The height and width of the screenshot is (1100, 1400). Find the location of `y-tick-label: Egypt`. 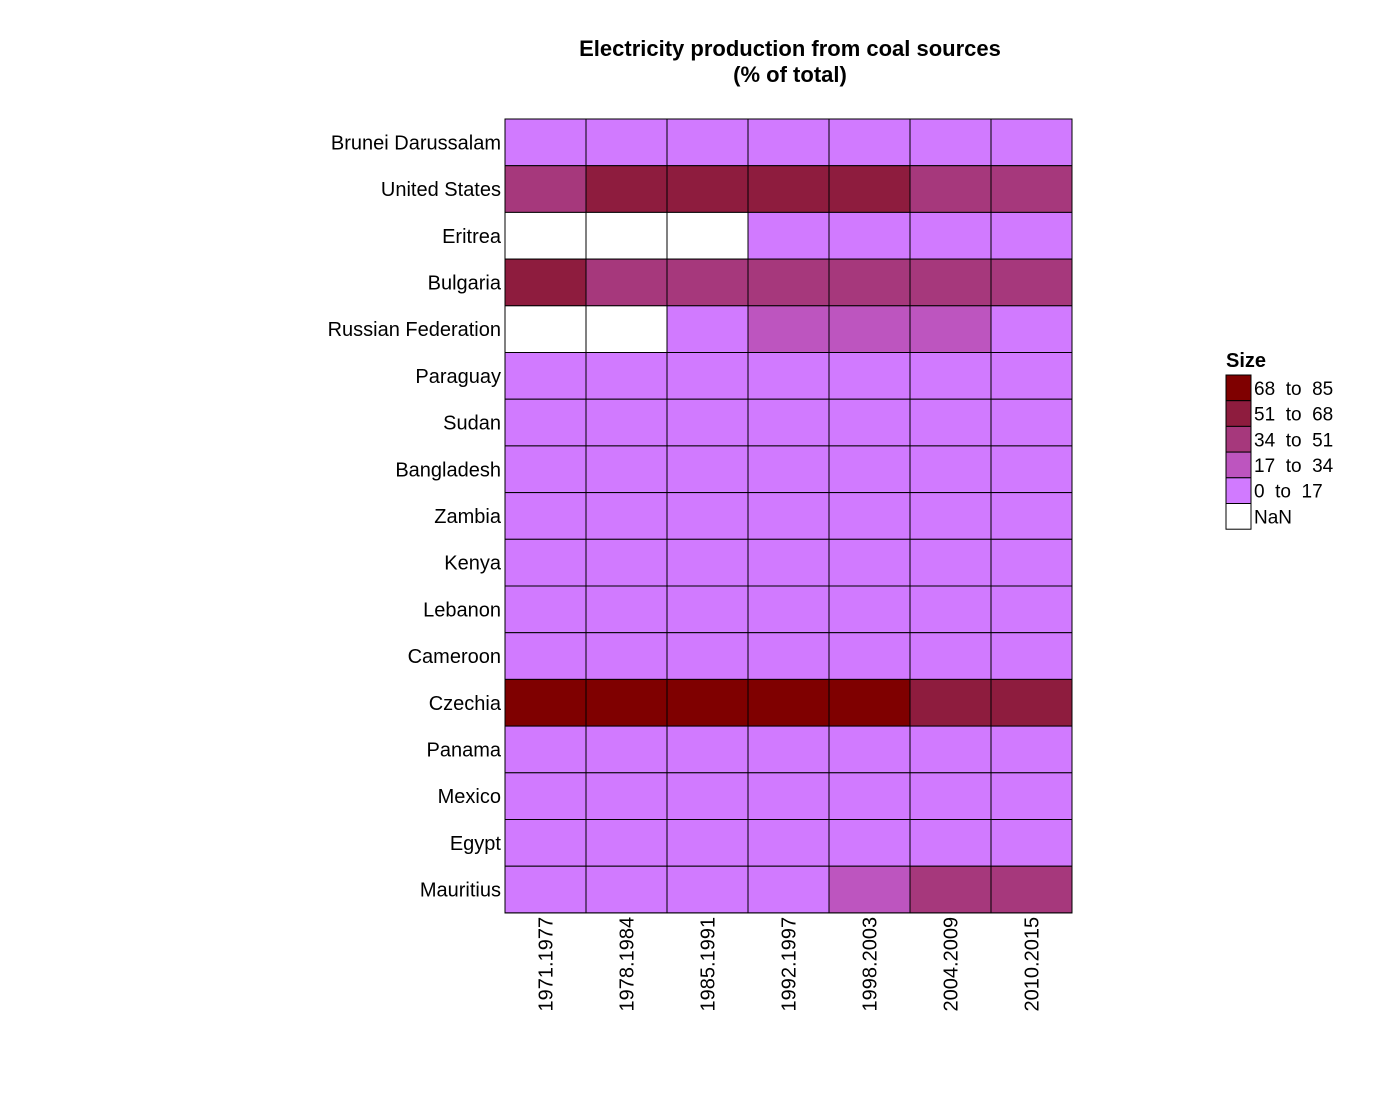

y-tick-label: Egypt is located at coordinates (476, 844).